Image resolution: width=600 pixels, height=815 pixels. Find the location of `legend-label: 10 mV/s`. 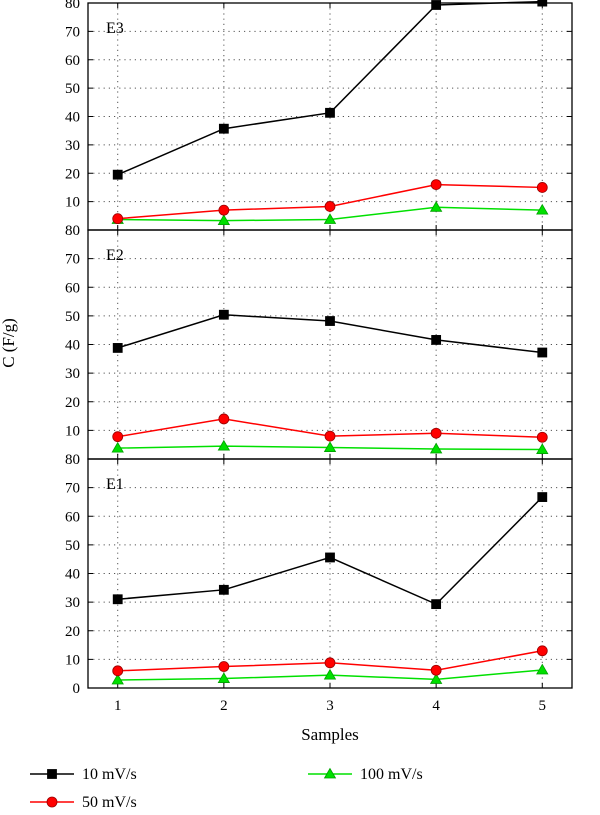

legend-label: 10 mV/s is located at coordinates (109, 774).